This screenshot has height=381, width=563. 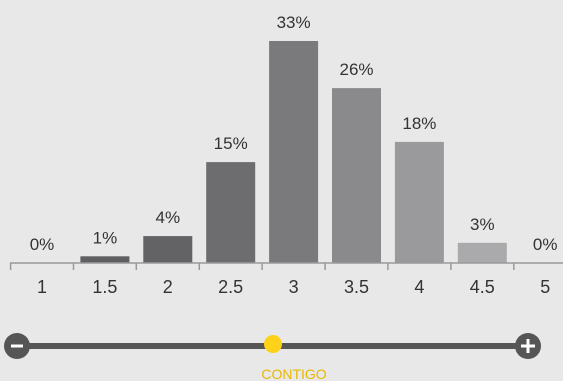 I want to click on x-tick-label-3: 3, so click(x=294, y=287).